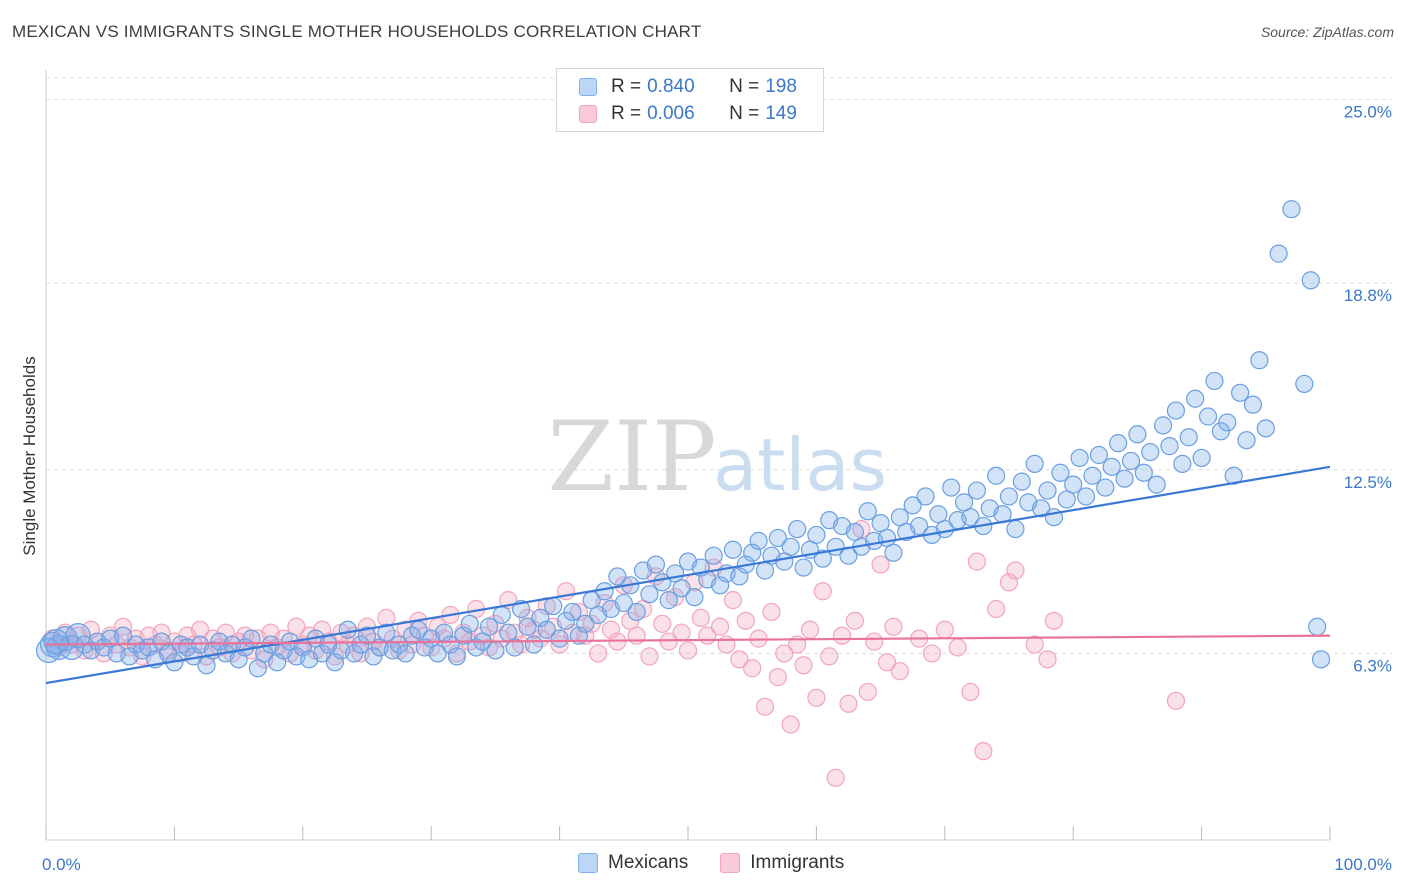 The width and height of the screenshot is (1406, 892). I want to click on y-tick-label: 6.3%, so click(1372, 665).